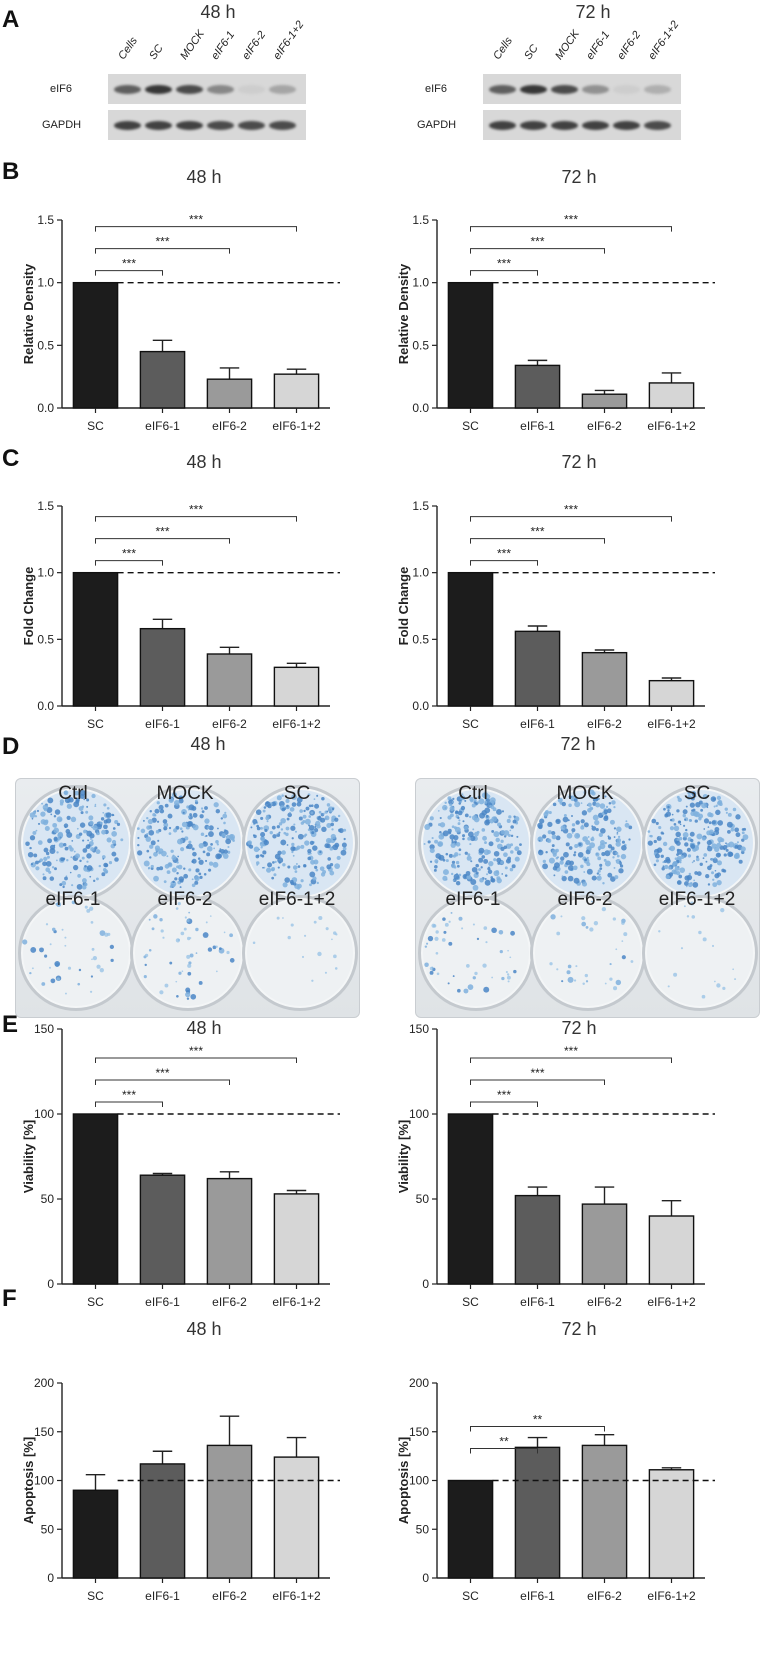 The width and height of the screenshot is (764, 1653). What do you see at coordinates (697, 793) in the screenshot?
I see `well-label: SC` at bounding box center [697, 793].